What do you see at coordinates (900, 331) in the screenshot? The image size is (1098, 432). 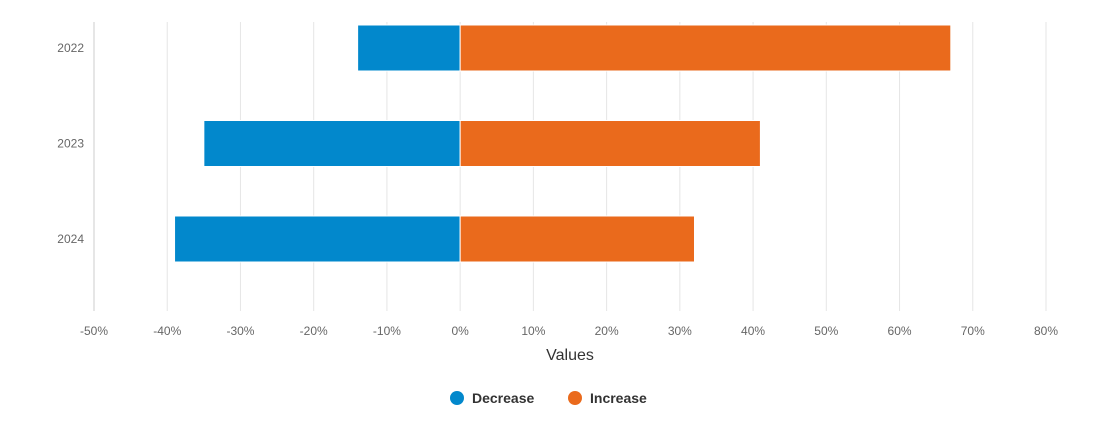 I see `x-tick-label: 60%` at bounding box center [900, 331].